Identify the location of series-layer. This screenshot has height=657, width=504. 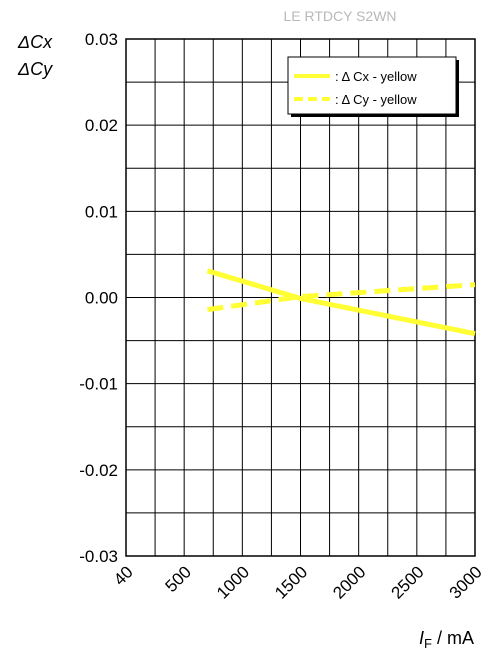
(341, 302).